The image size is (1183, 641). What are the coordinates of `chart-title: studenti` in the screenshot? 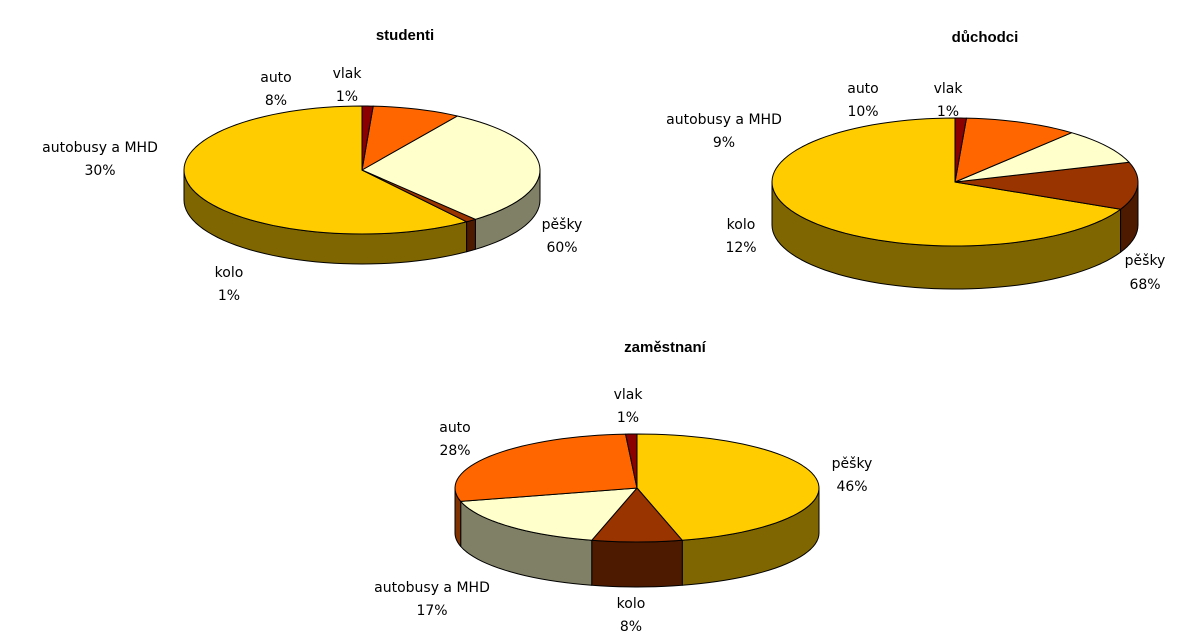 It's located at (405, 35).